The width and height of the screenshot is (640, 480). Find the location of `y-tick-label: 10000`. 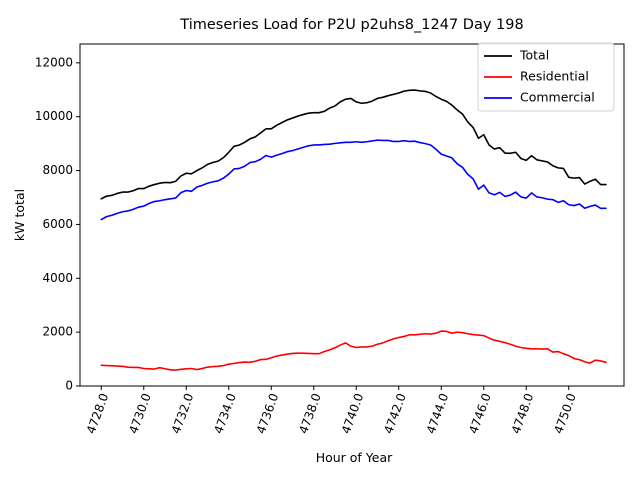

y-tick-label: 10000 is located at coordinates (54, 116).